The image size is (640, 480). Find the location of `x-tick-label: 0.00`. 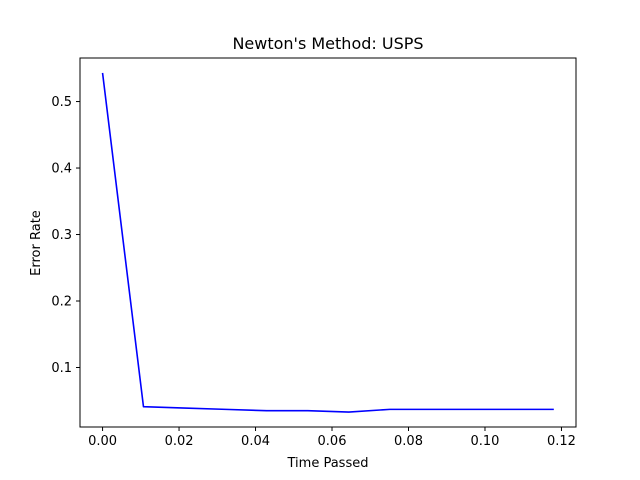

x-tick-label: 0.00 is located at coordinates (102, 441).